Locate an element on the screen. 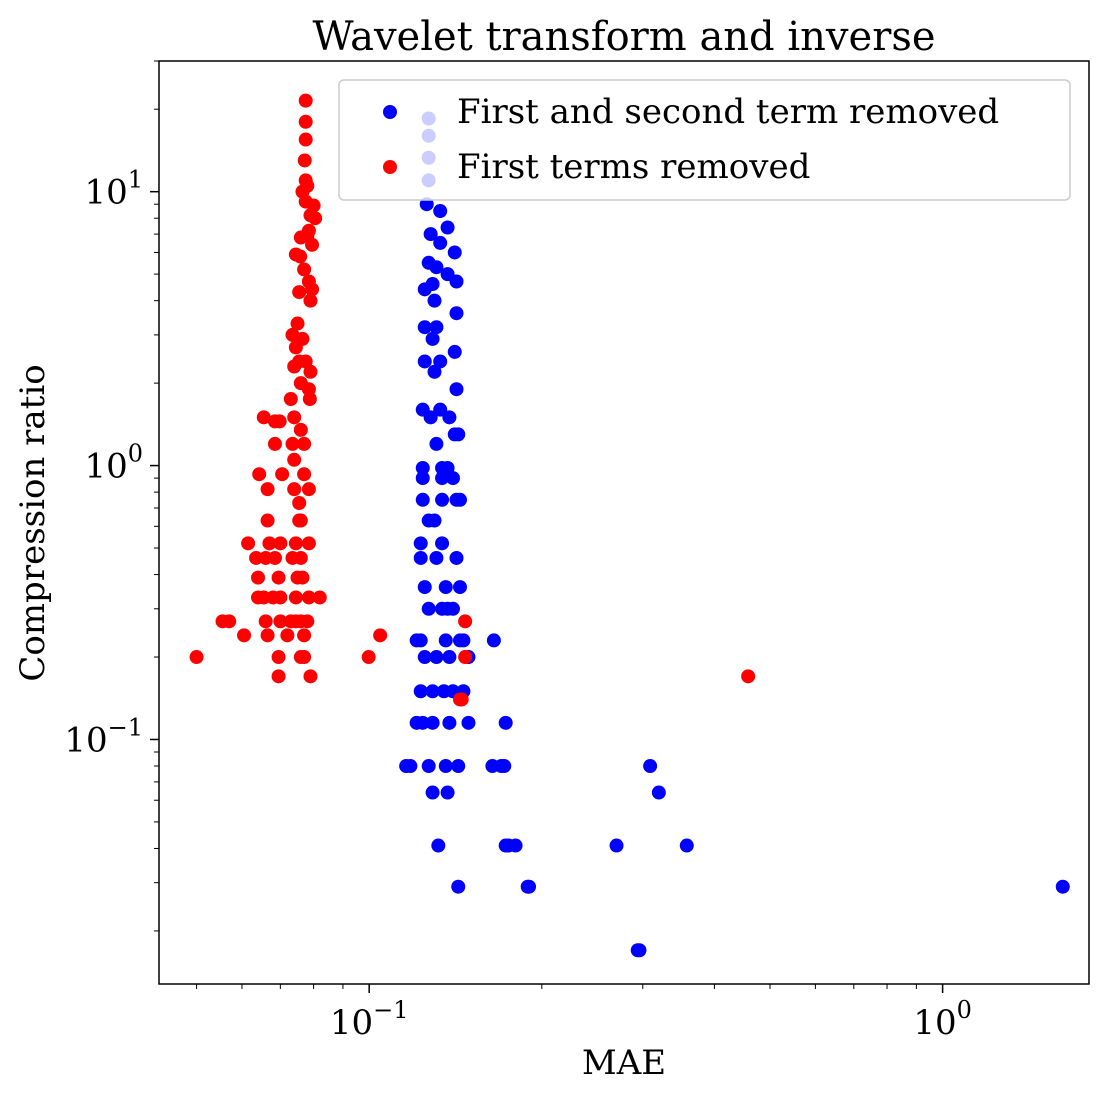  legend-entry-label: First terms removed is located at coordinates (633, 167).